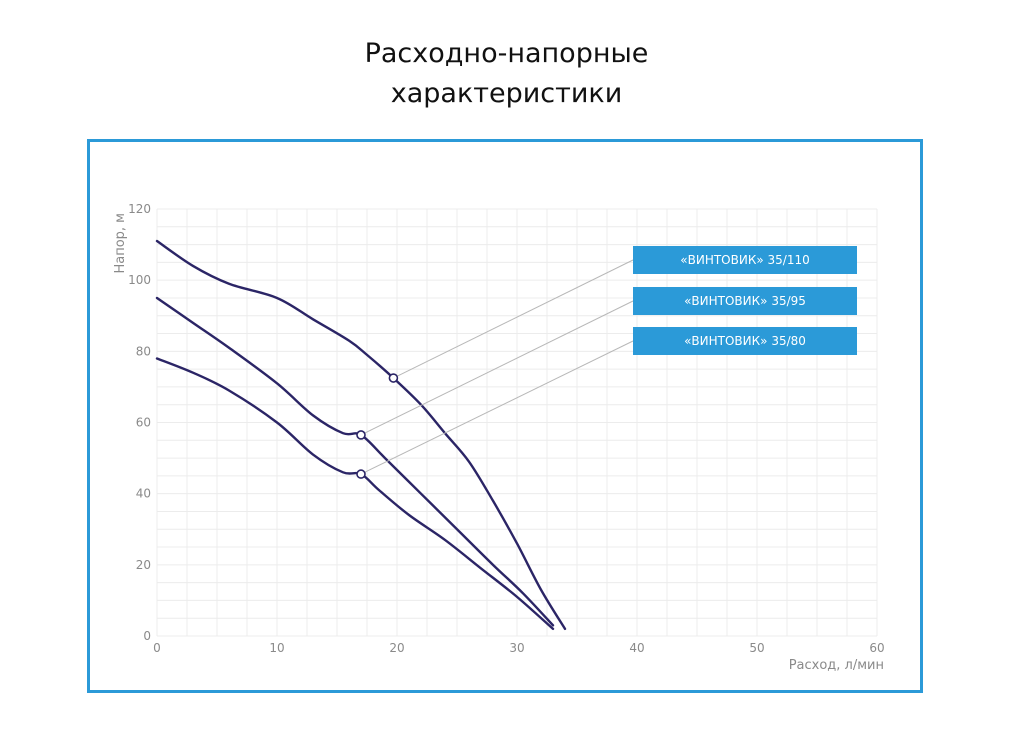 The height and width of the screenshot is (747, 1013). What do you see at coordinates (636, 648) in the screenshot?
I see `x-tick-label: 40` at bounding box center [636, 648].